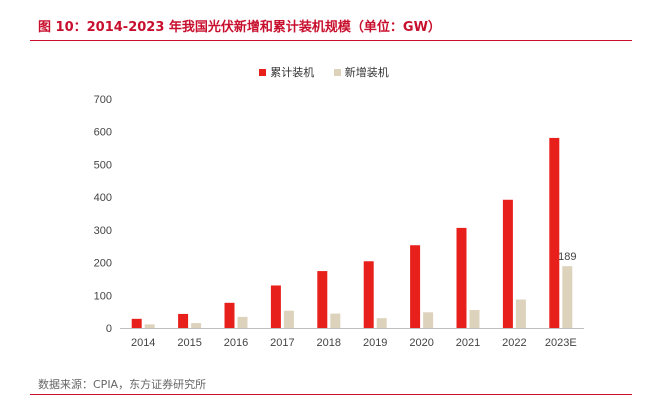 Image resolution: width=648 pixels, height=408 pixels. What do you see at coordinates (375, 343) in the screenshot?
I see `x-tick-label: 2019` at bounding box center [375, 343].